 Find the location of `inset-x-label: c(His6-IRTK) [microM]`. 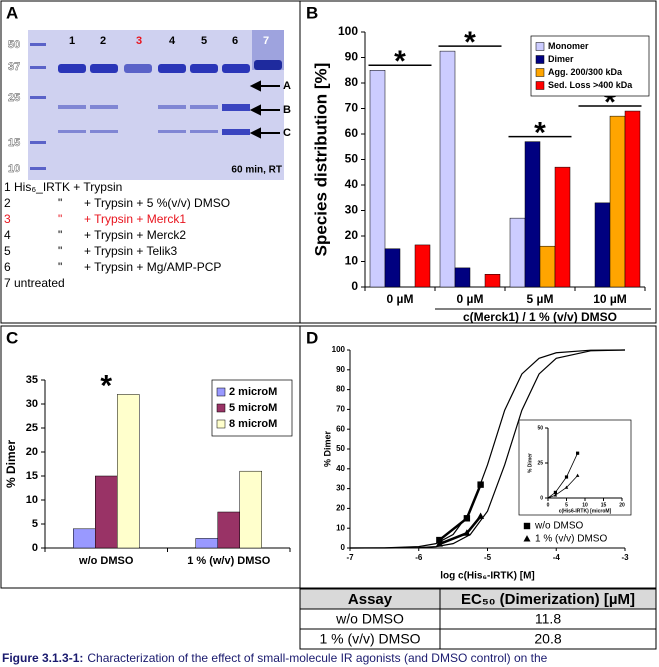

inset-x-label: c(His6-IRTK) [microM] is located at coordinates (585, 511).